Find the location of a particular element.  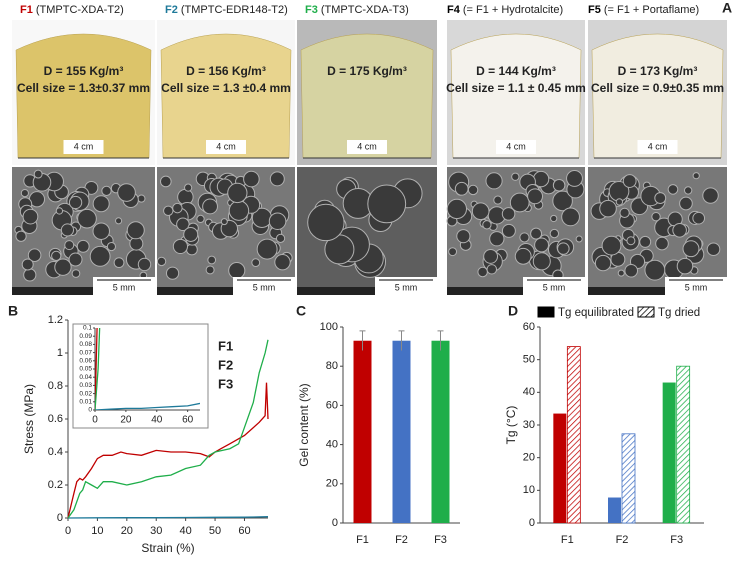

inset-plot is located at coordinates (147, 369).